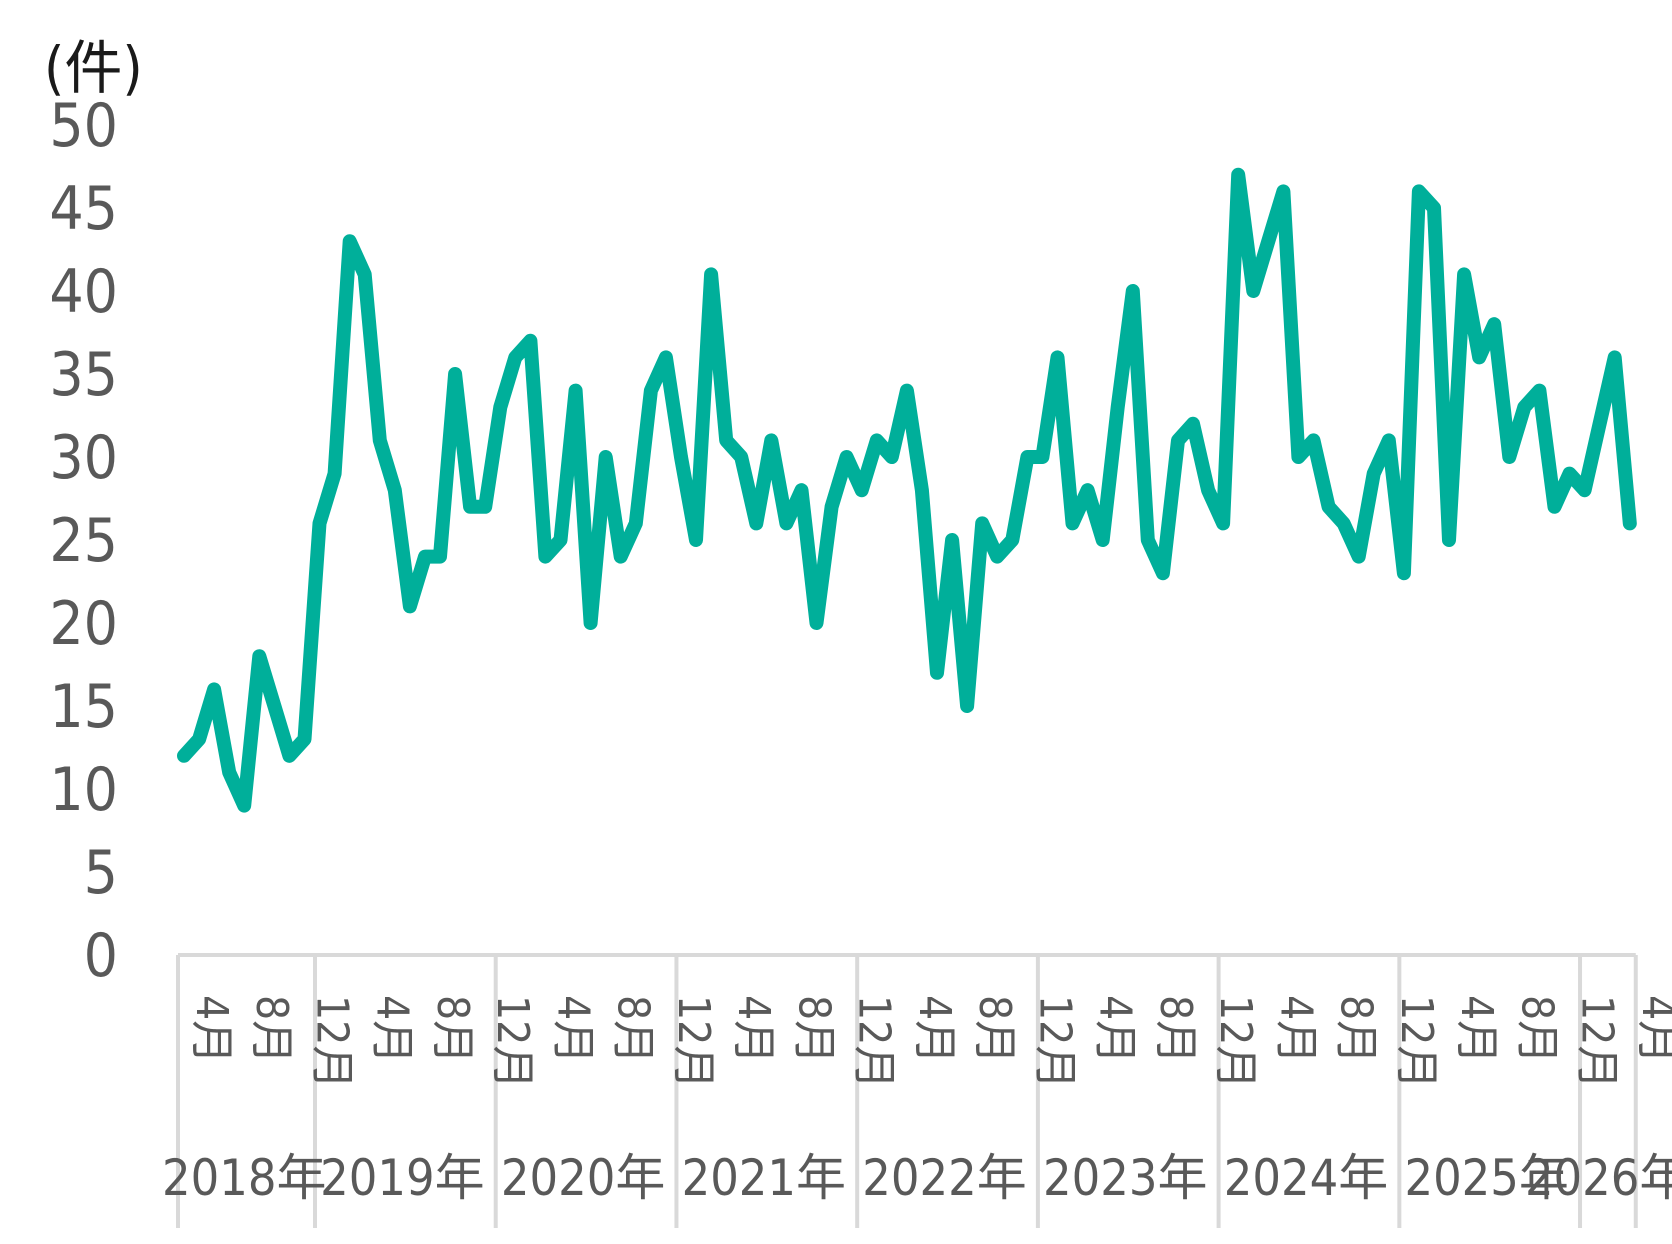 This screenshot has width=1672, height=1244. I want to click on y-tick-label: 5, so click(101, 873).